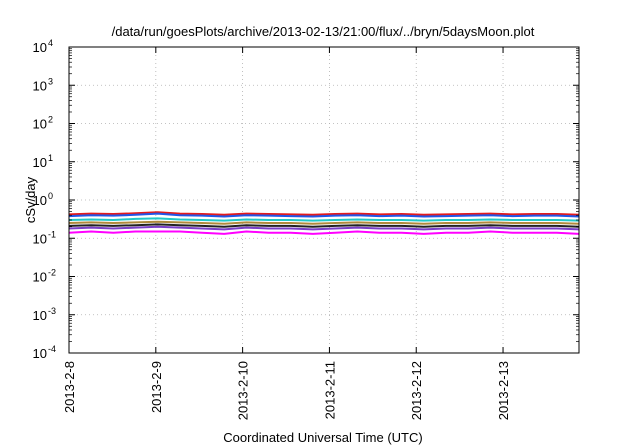  Describe the element at coordinates (50, 43) in the screenshot. I see `y-tick-label-exponent: 4` at that location.